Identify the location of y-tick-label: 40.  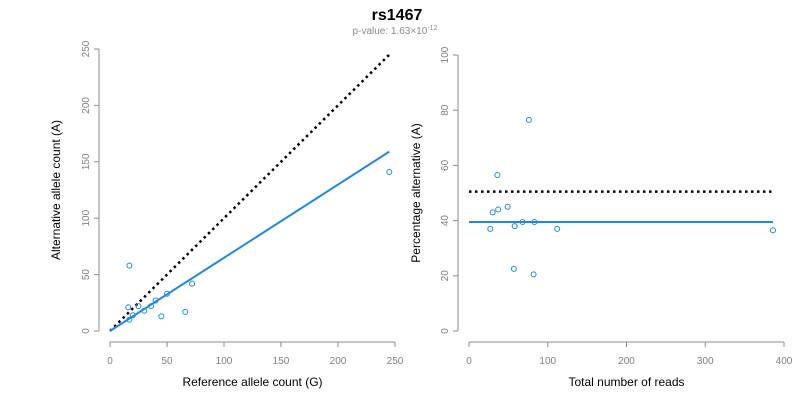
(445, 221).